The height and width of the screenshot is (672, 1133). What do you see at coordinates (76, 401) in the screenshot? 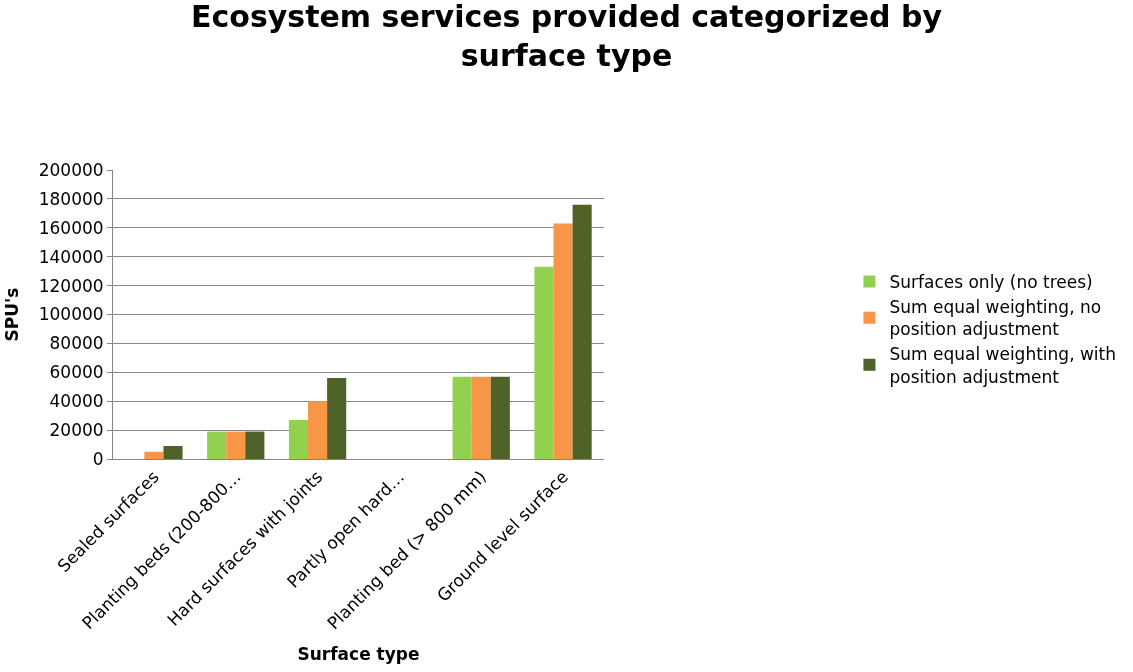
I see `y-tick-label: 40000` at bounding box center [76, 401].